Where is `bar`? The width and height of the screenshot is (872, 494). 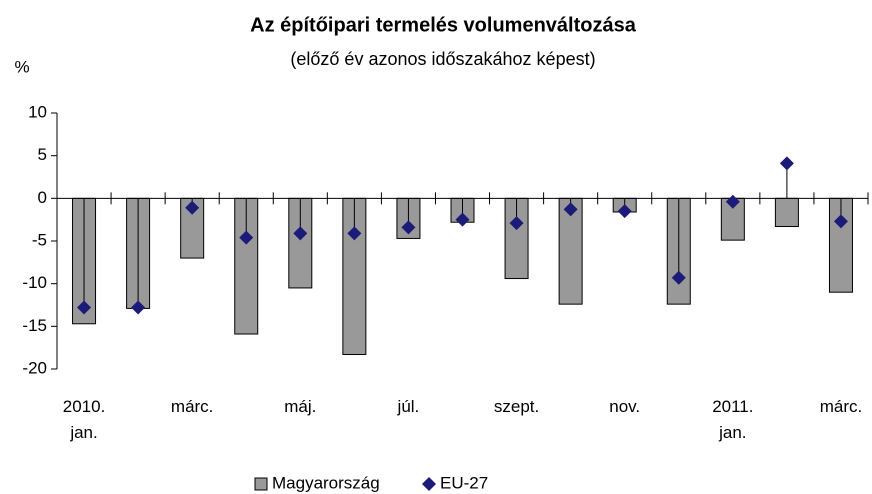
bar is located at coordinates (786, 212).